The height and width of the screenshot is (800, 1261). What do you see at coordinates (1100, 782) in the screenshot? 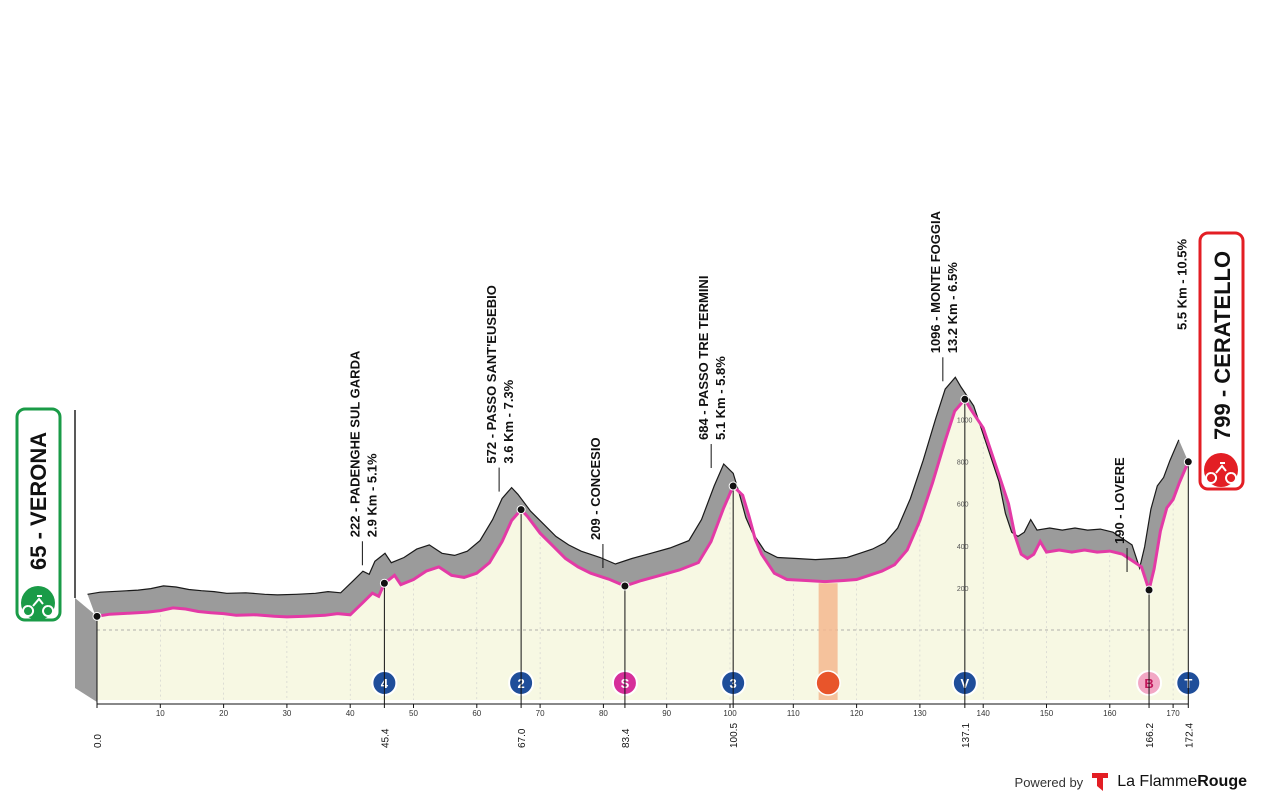
I see `flame-logo-icon` at bounding box center [1100, 782].